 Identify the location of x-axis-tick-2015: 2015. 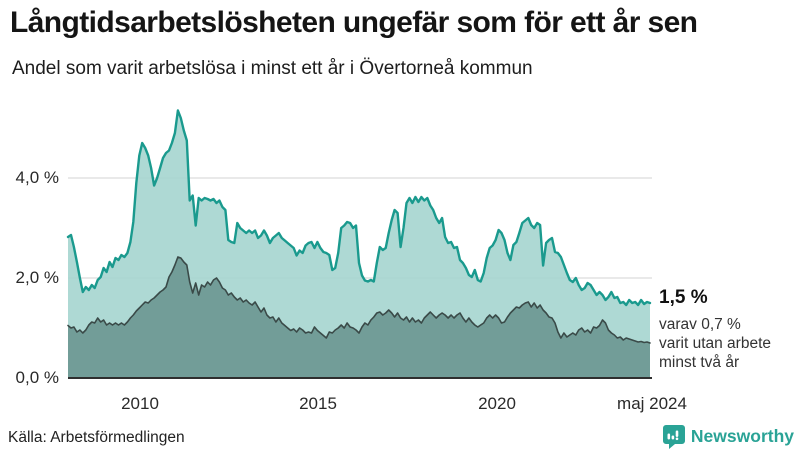
(318, 403).